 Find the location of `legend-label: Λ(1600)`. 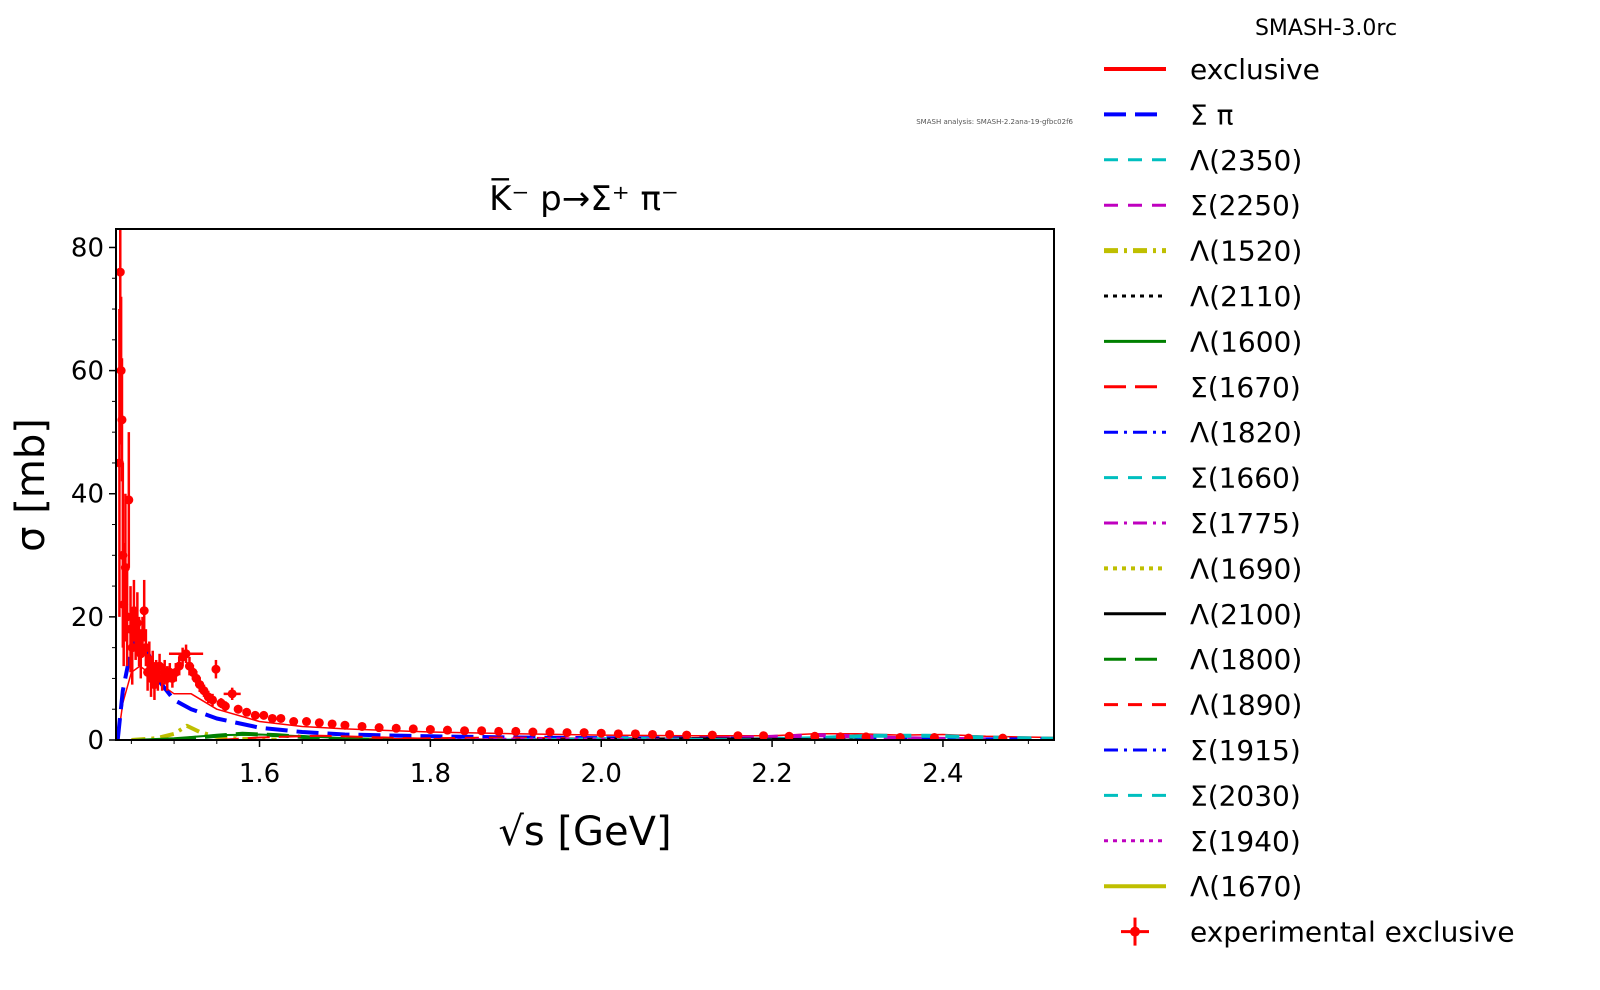

legend-label: Λ(1600) is located at coordinates (1246, 341).